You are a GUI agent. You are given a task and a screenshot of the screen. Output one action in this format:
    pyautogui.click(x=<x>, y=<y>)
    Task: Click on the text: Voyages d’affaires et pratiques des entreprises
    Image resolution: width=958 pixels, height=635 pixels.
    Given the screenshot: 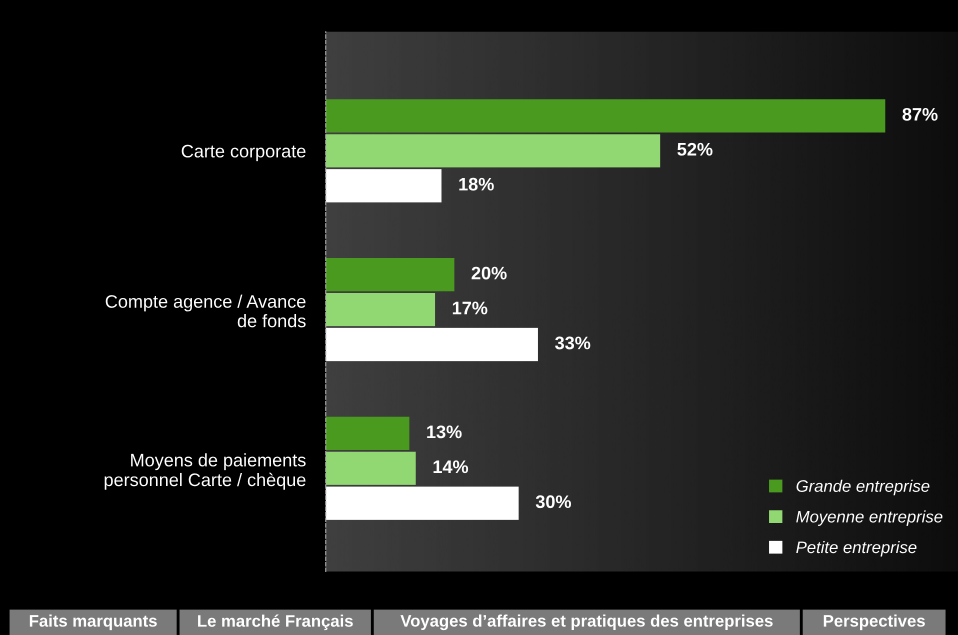 What is the action you would take?
    pyautogui.click(x=586, y=622)
    